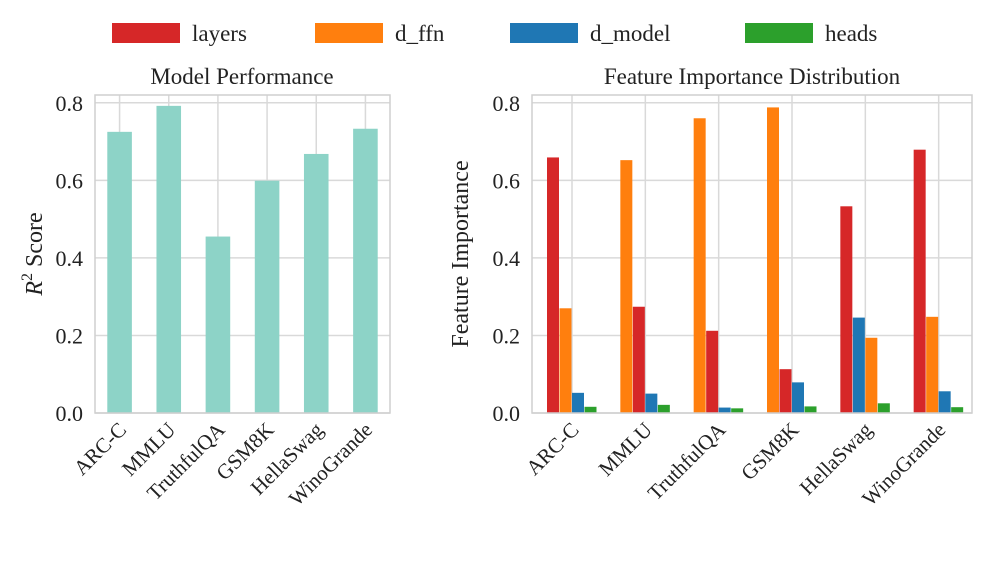 The height and width of the screenshot is (565, 996). I want to click on bar-truthfulqa-d_model, so click(724, 410).